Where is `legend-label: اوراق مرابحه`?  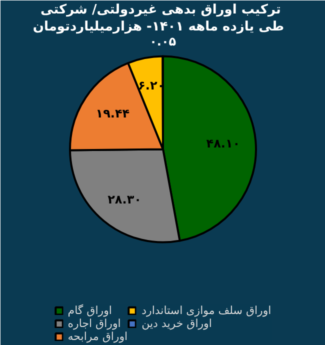 legend-label: اوراق مرابحه is located at coordinates (98, 336).